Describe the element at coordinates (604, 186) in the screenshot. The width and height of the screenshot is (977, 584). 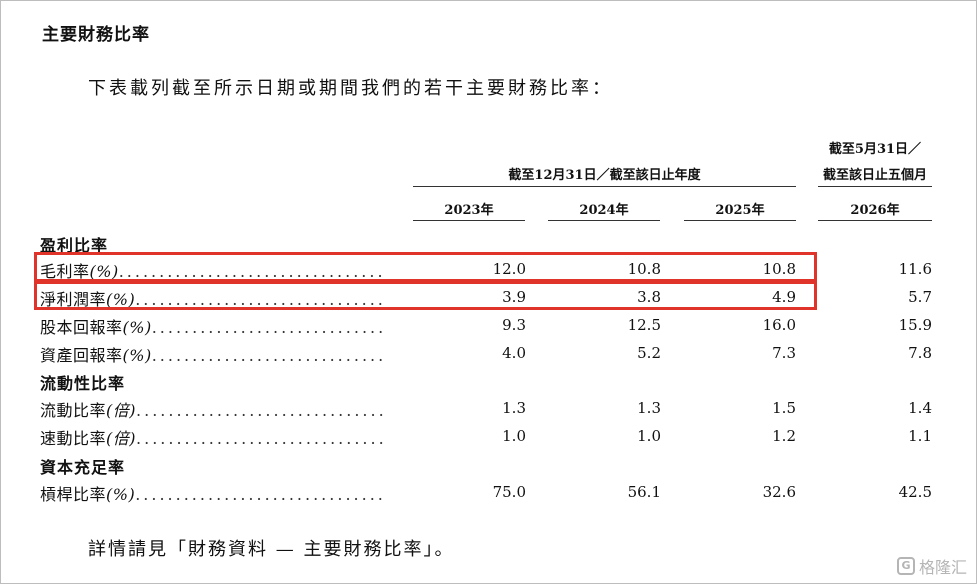
I see `group-header-underline` at that location.